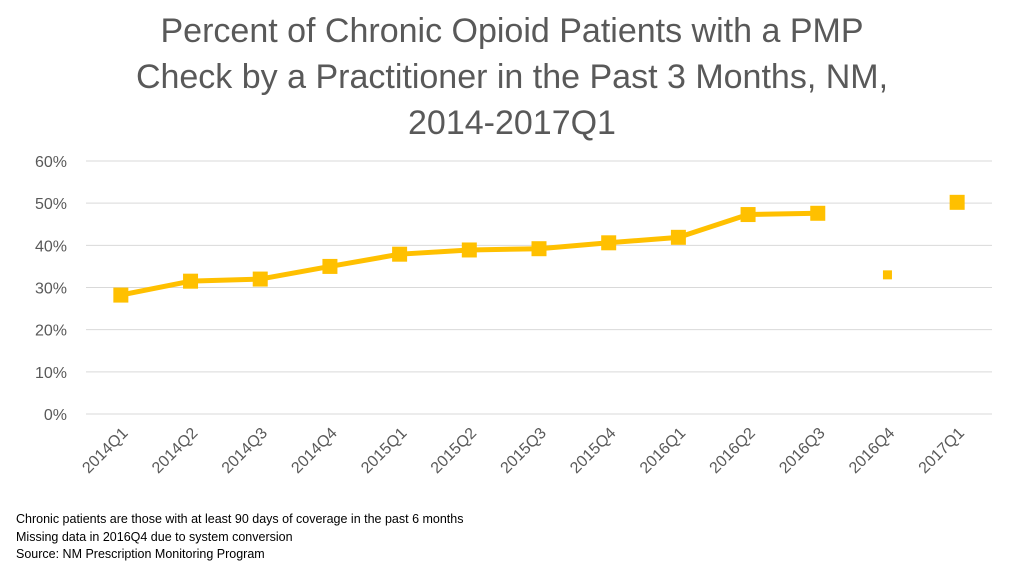 This screenshot has width=1024, height=576. What do you see at coordinates (51, 373) in the screenshot?
I see `y-tick-label: 10%` at bounding box center [51, 373].